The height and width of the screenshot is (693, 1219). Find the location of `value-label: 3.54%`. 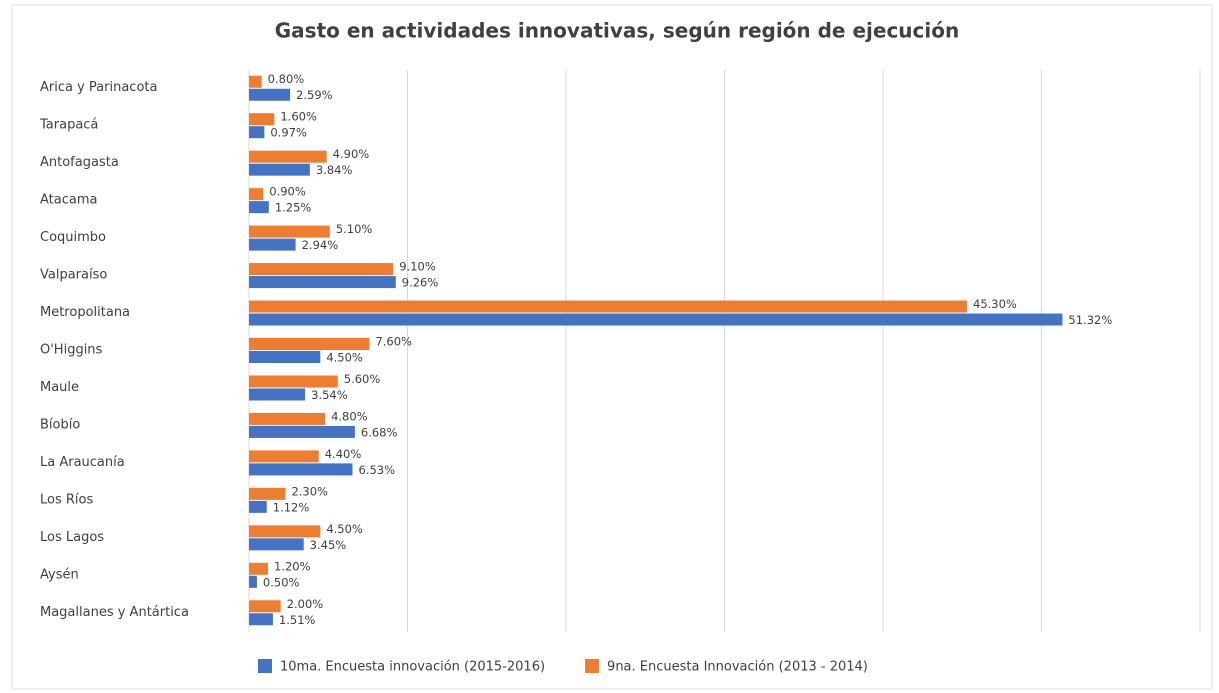

value-label: 3.54% is located at coordinates (329, 395).